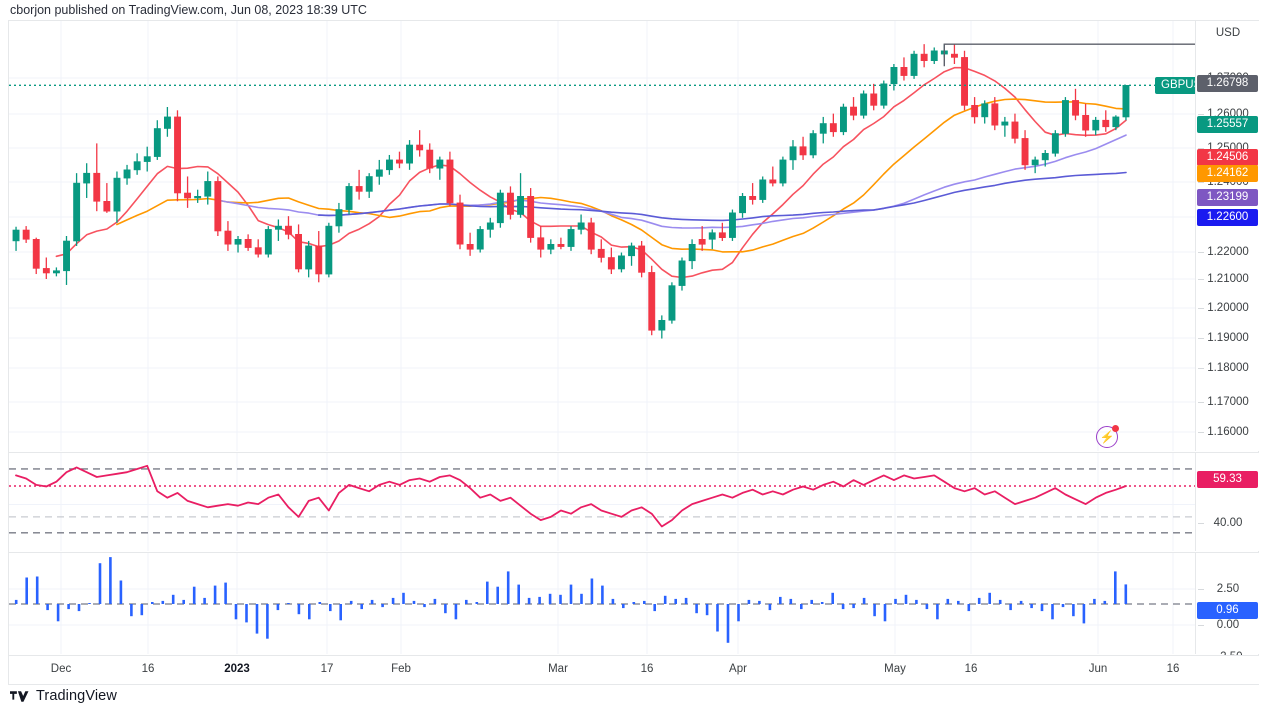 This screenshot has width=1267, height=716. I want to click on ma-blue-price-badge: 1.22600, so click(1227, 217).